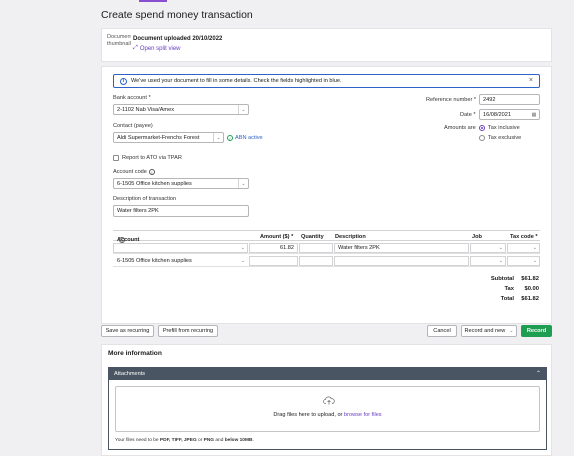 This screenshot has height=456, width=574. I want to click on cloud-upload-icon, so click(329, 400).